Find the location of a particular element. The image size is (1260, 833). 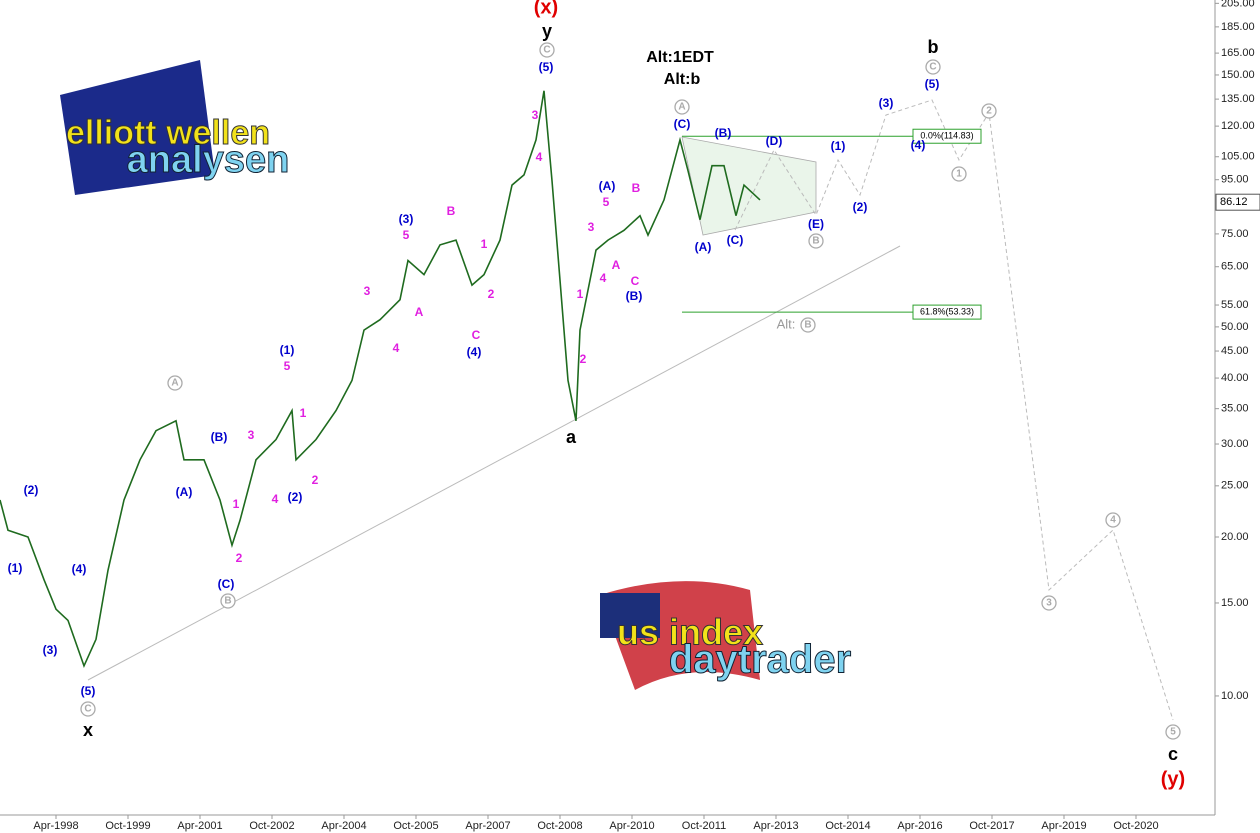

y-tick-label: 150.00 is located at coordinates (1238, 75).